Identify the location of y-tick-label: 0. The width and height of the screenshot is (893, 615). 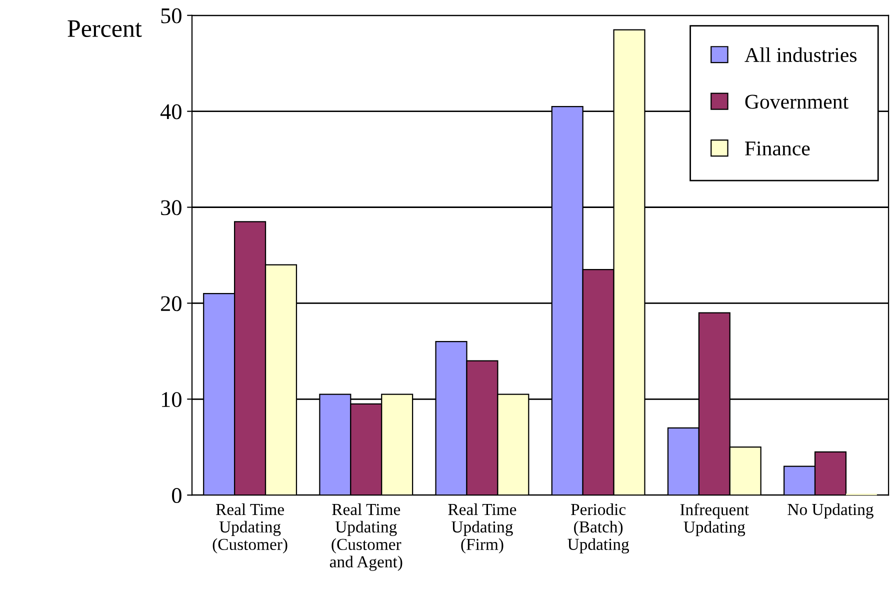
(177, 496).